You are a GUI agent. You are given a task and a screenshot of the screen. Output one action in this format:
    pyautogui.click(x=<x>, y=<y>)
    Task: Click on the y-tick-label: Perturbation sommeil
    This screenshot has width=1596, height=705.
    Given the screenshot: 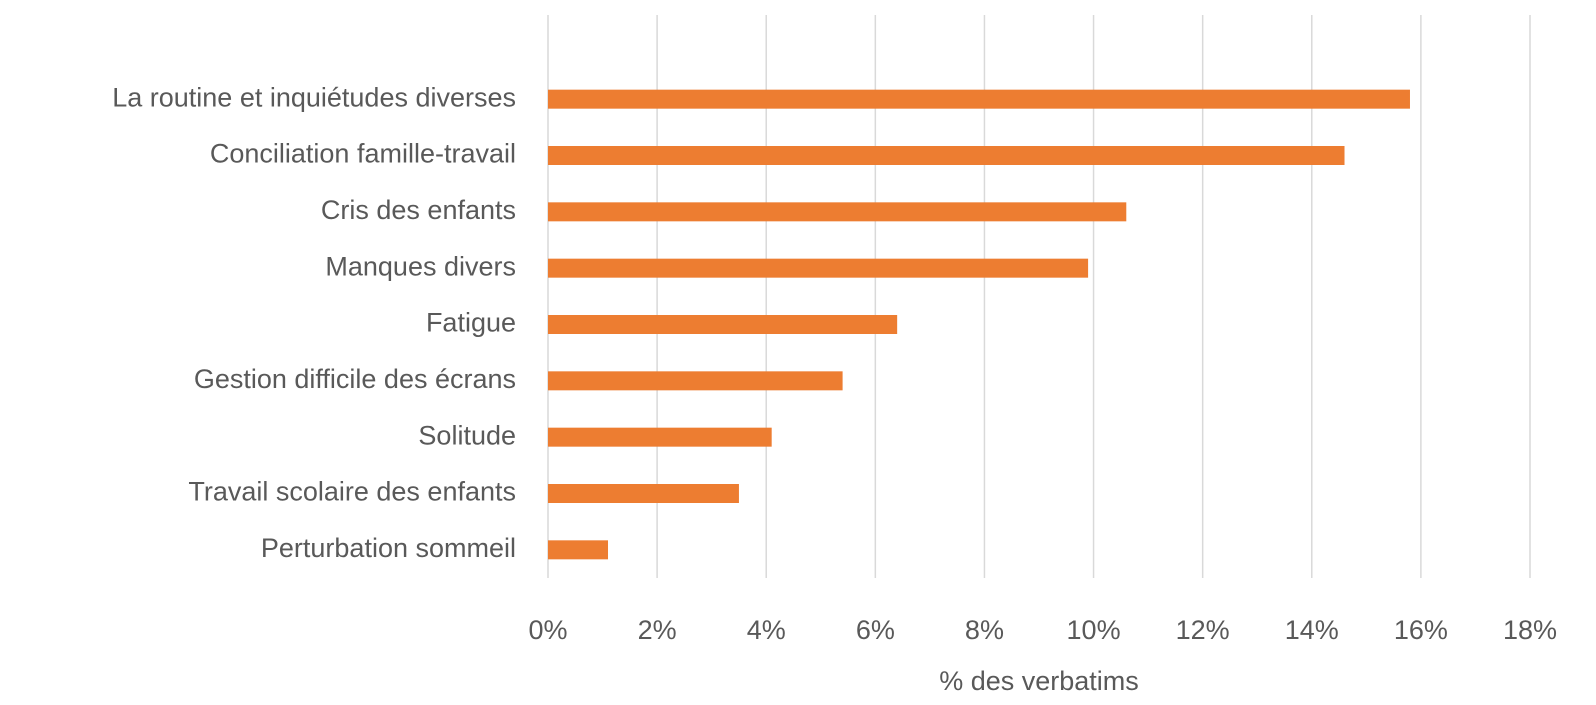 What is the action you would take?
    pyautogui.click(x=388, y=548)
    